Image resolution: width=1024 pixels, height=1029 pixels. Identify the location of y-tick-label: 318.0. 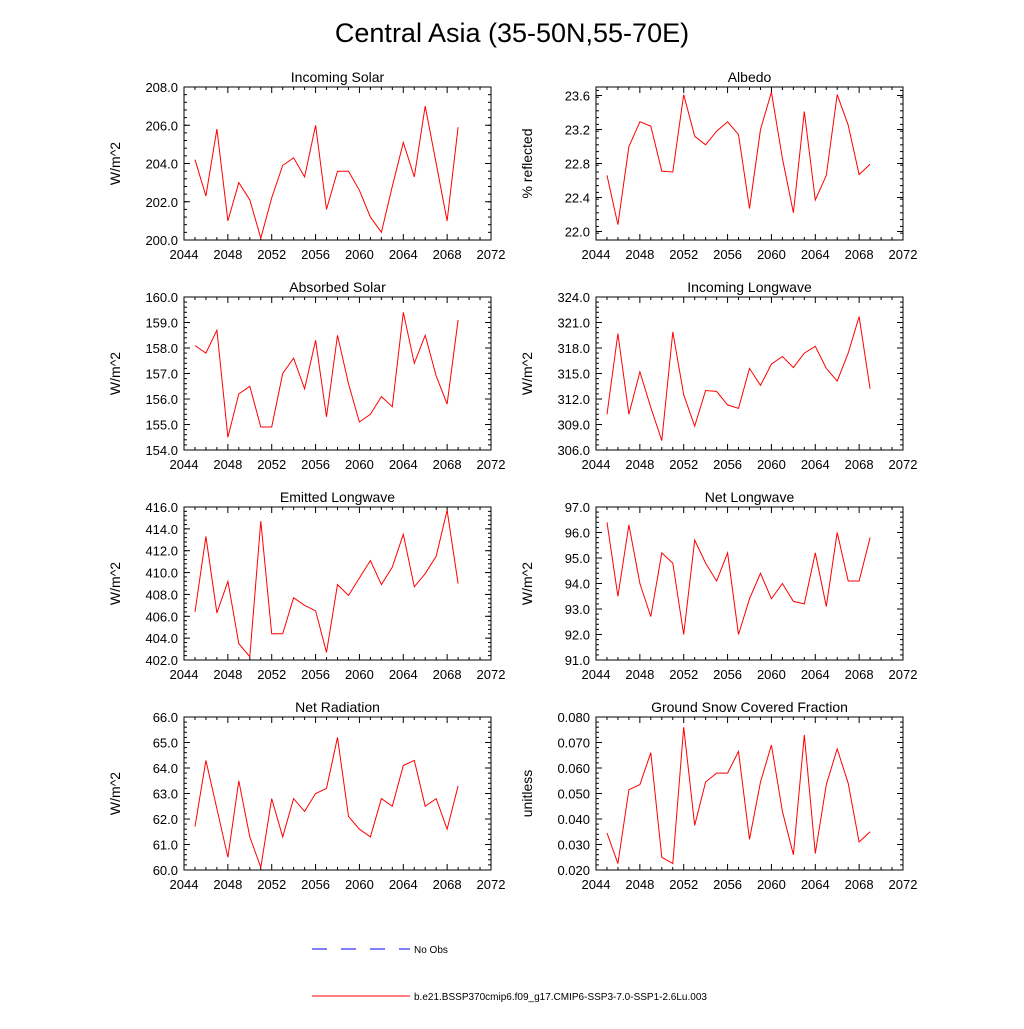
(573, 348).